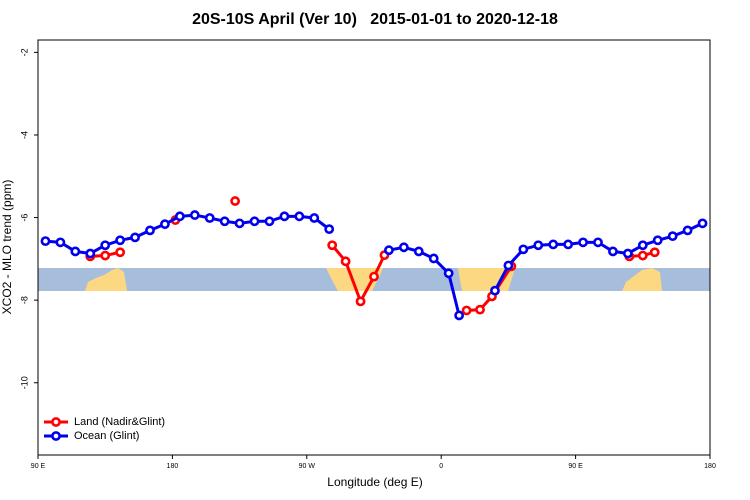 The height and width of the screenshot is (500, 750). What do you see at coordinates (24, 382) in the screenshot?
I see `y-tick-label: -10` at bounding box center [24, 382].